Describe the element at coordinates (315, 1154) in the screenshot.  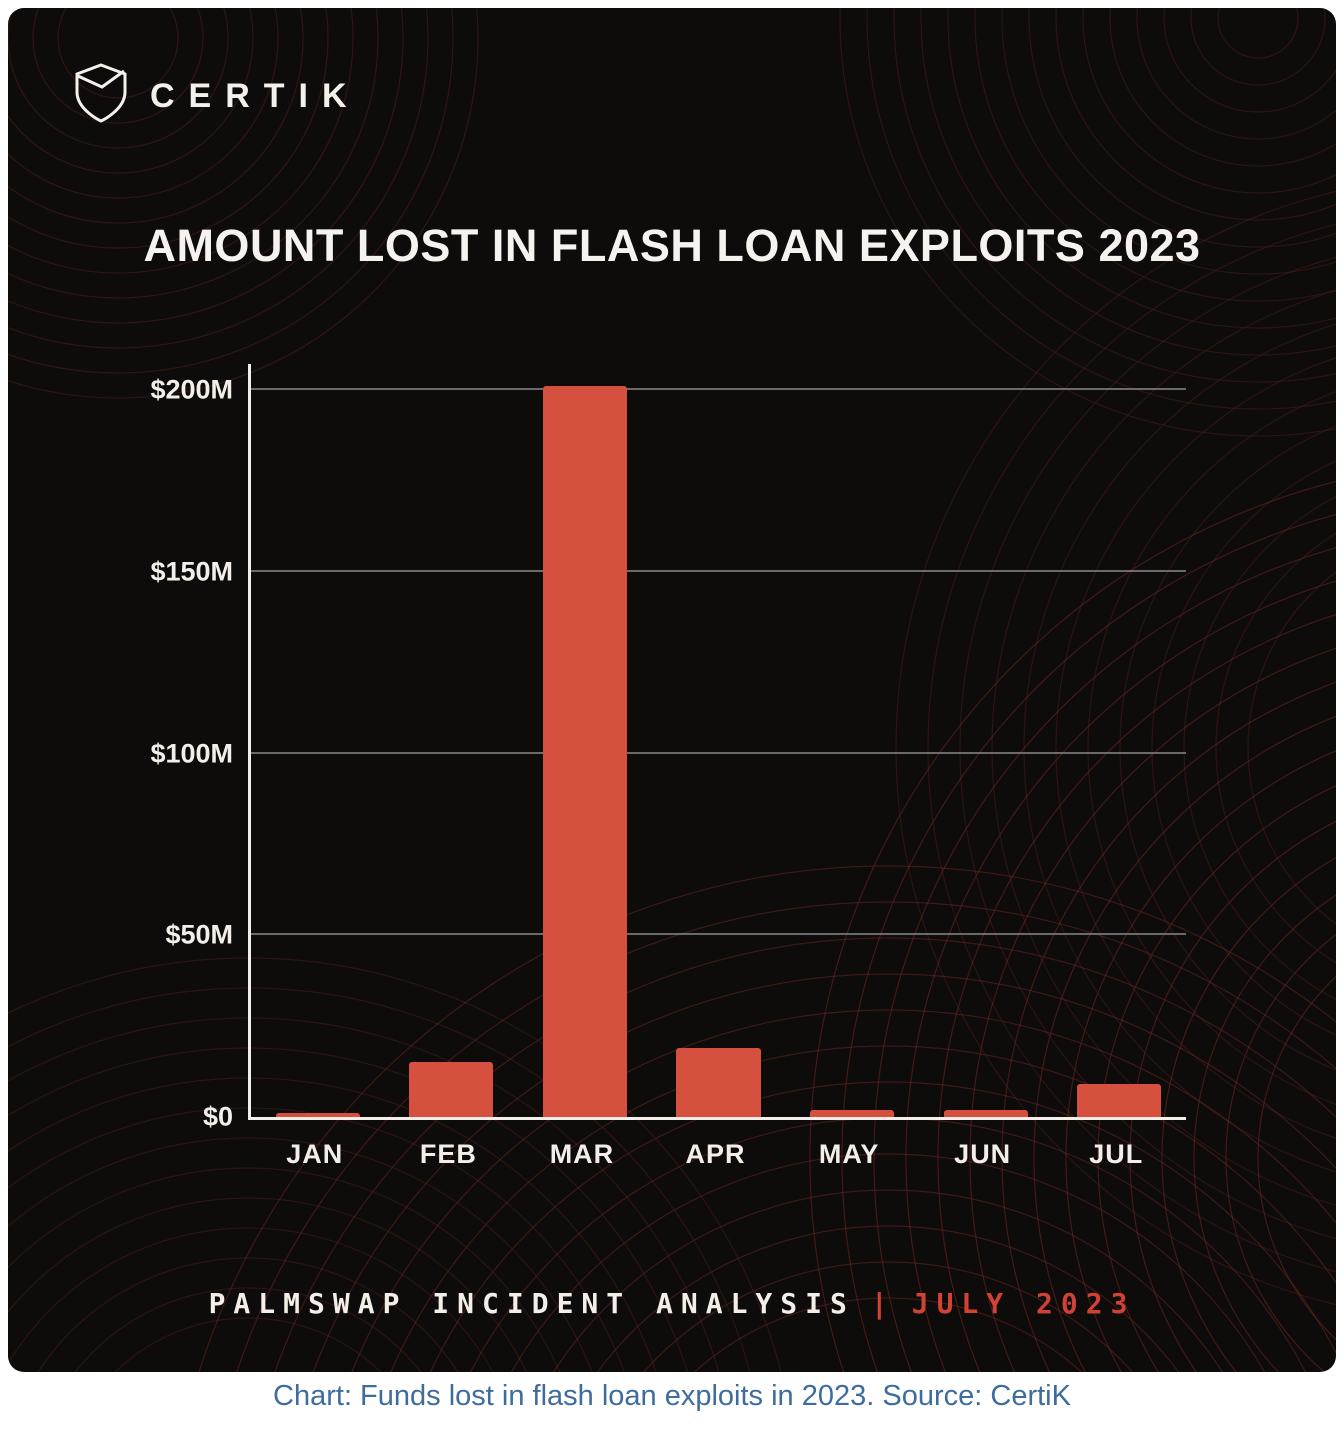
I see `x-tick-label: JAN` at that location.